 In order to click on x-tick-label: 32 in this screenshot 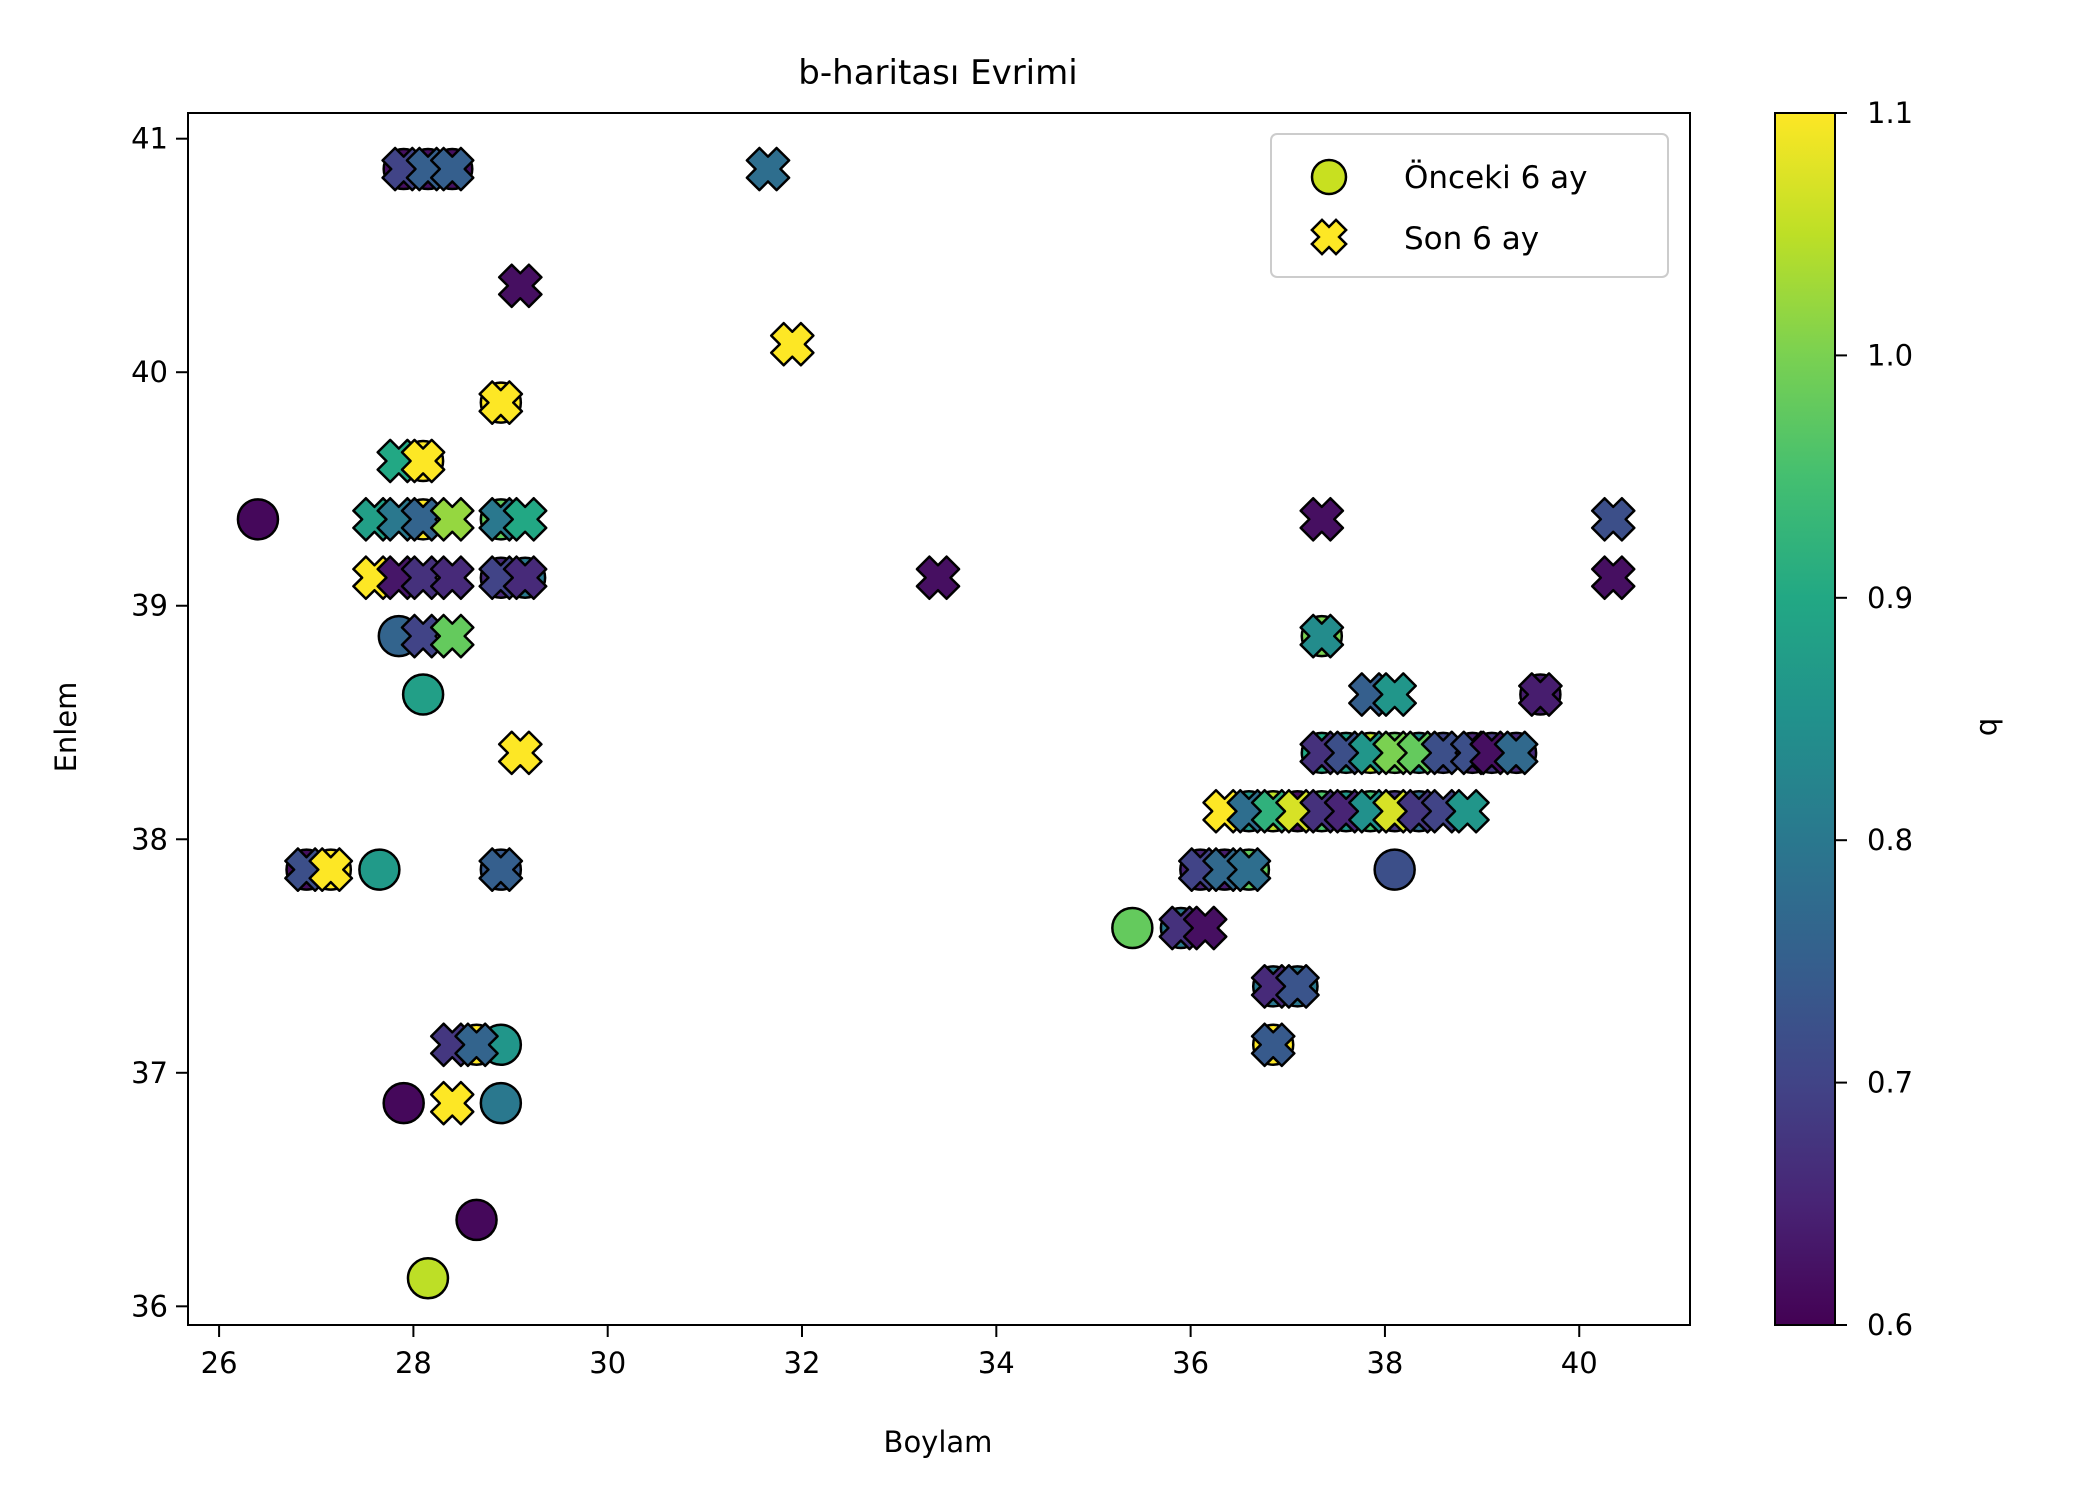, I will do `click(802, 1363)`.